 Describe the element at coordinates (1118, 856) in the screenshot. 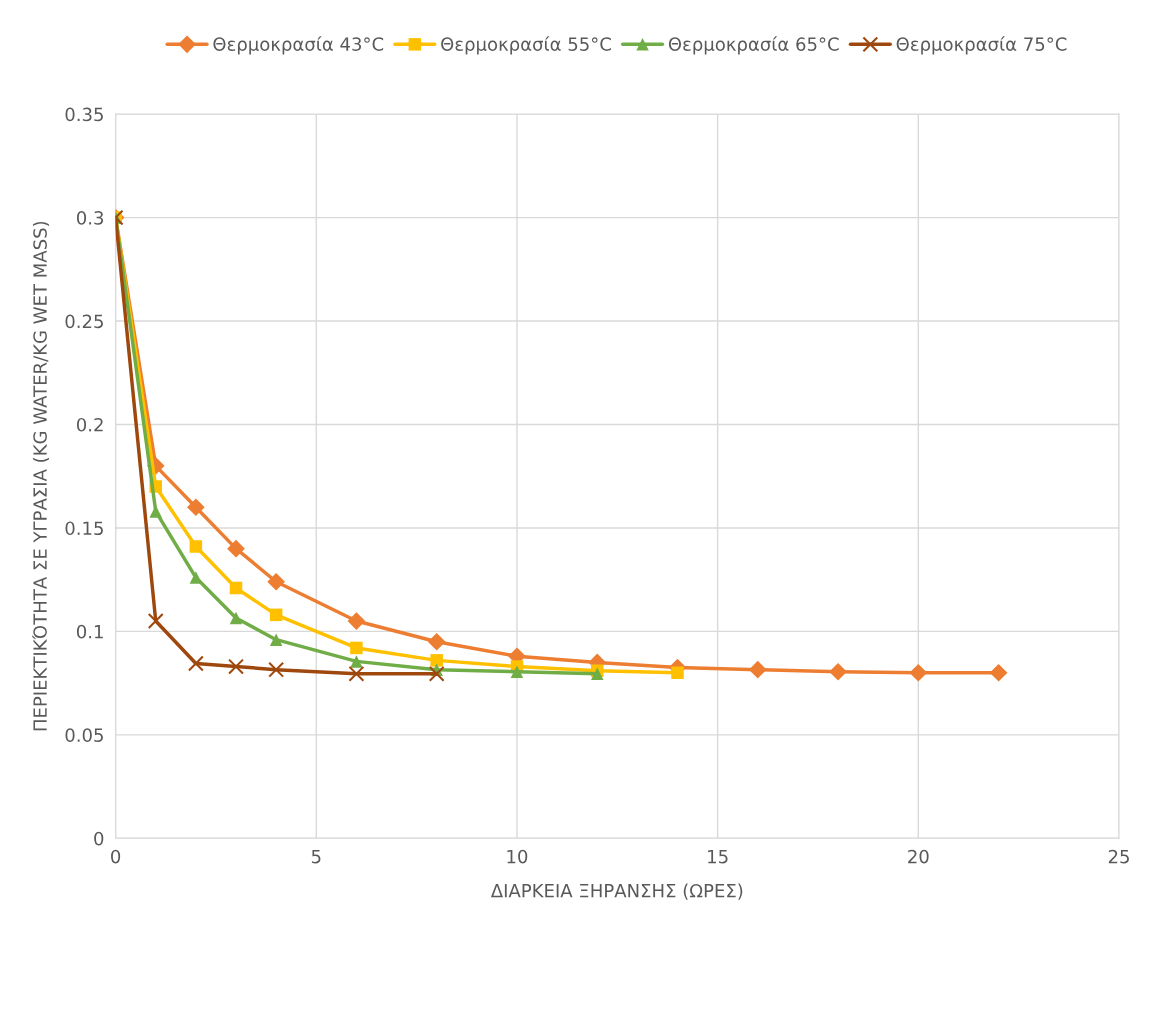

I see `x-tick-label: 25` at that location.